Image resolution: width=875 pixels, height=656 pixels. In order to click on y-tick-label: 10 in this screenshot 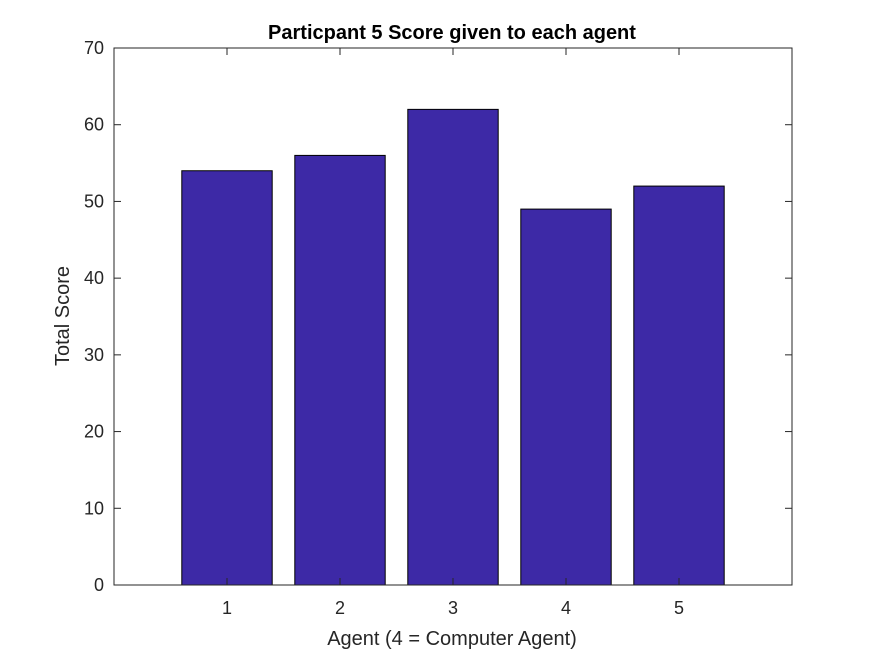, I will do `click(94, 508)`.